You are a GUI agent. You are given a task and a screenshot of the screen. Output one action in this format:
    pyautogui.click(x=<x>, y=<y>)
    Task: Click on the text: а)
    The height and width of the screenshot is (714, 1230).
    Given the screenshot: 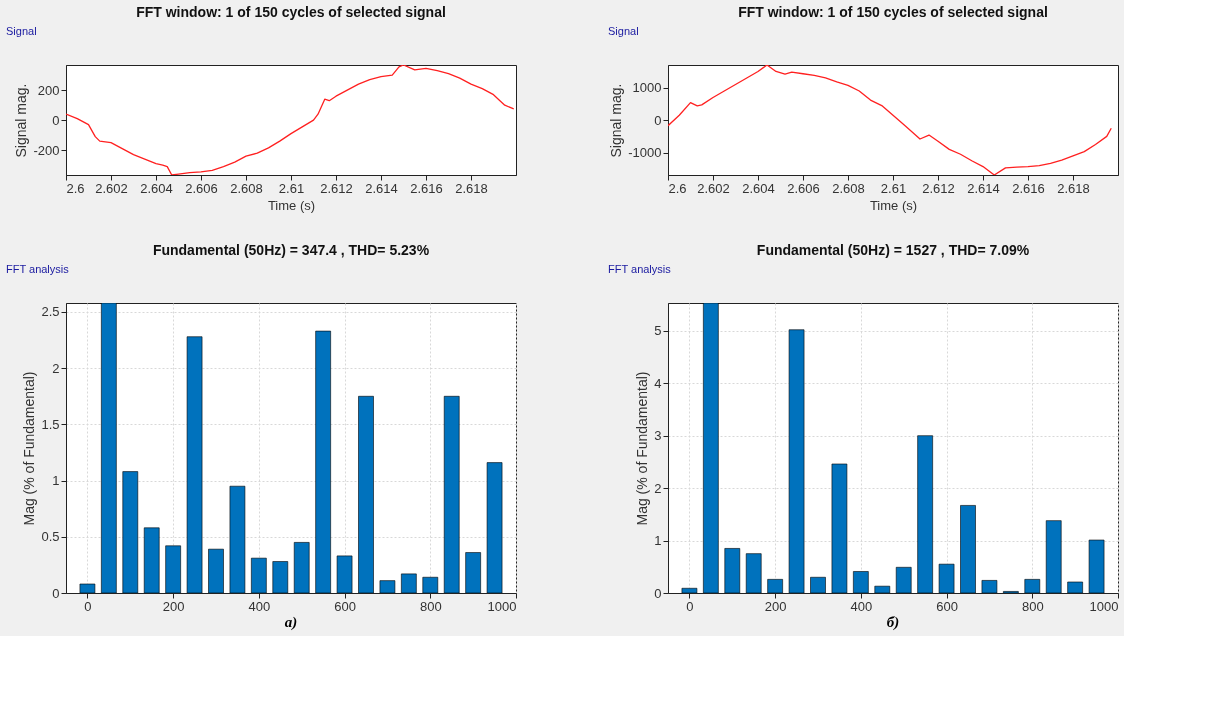 What is the action you would take?
    pyautogui.click(x=291, y=622)
    